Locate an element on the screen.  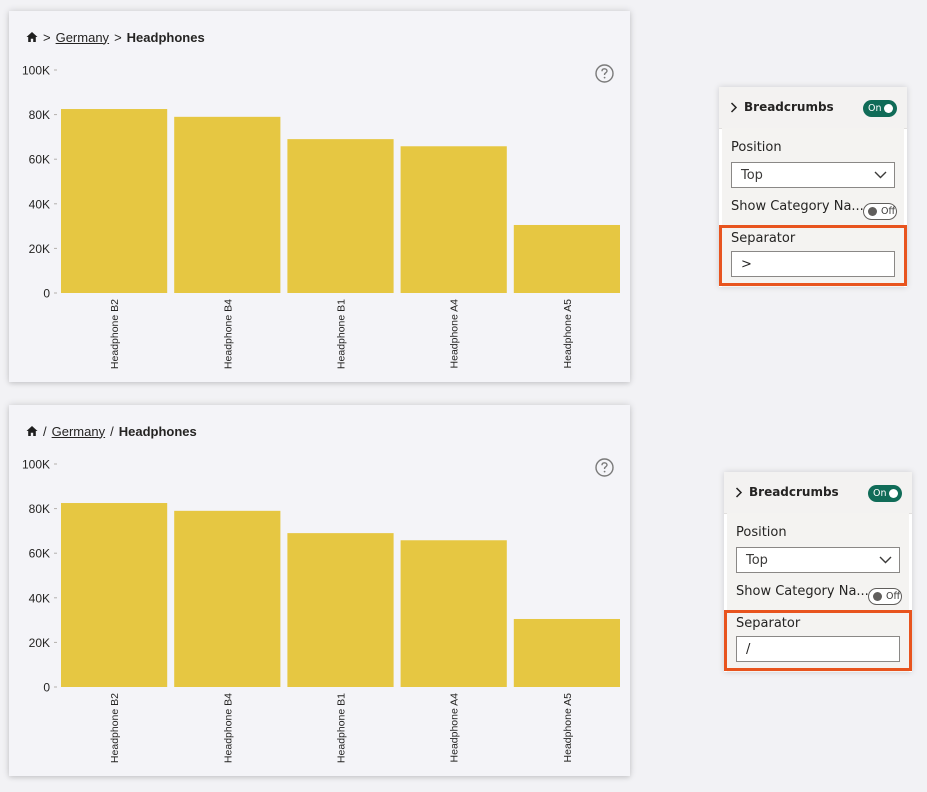
breadcrumb: / Germany / Headphones is located at coordinates (111, 431).